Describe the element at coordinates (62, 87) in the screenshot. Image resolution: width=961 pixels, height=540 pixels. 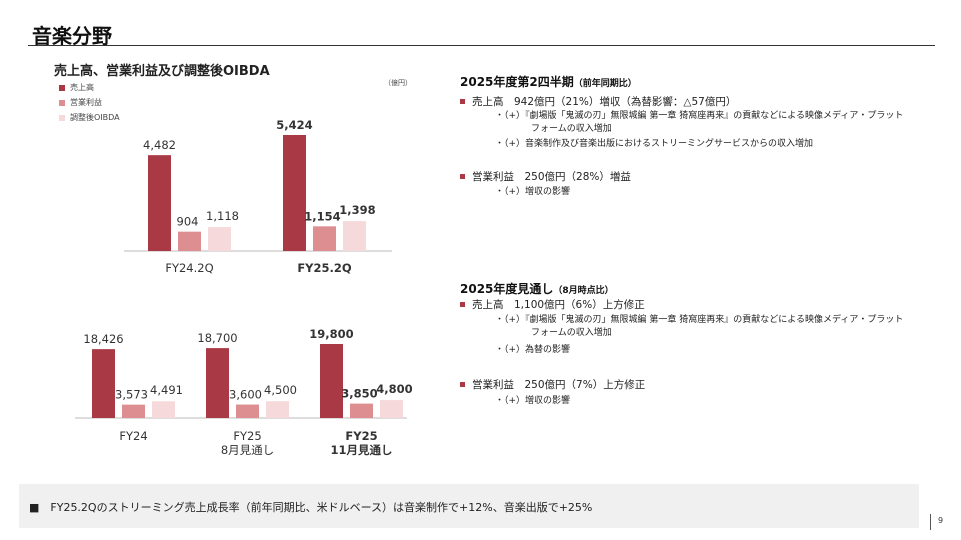
I see `legend-swatch-revenue` at that location.